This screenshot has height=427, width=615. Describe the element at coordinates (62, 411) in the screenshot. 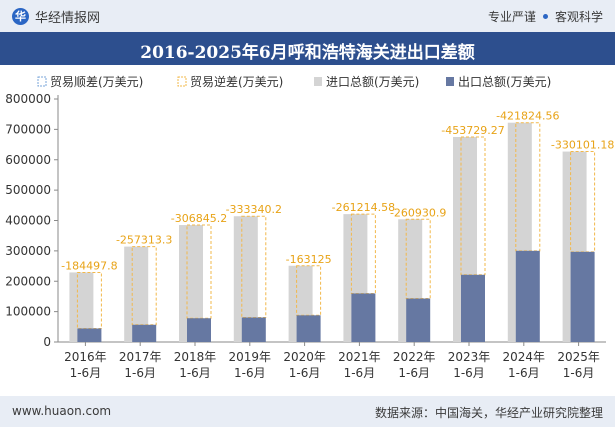

I see `footer-url: www.huaon.com` at that location.